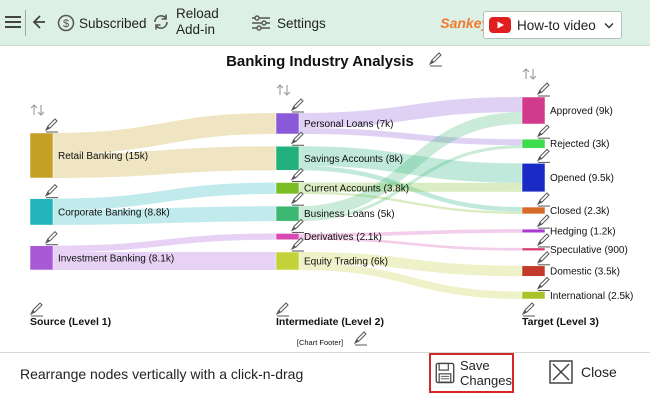 The width and height of the screenshot is (650, 404). What do you see at coordinates (70, 322) in the screenshot?
I see `column-header: Source (Level 1)` at bounding box center [70, 322].